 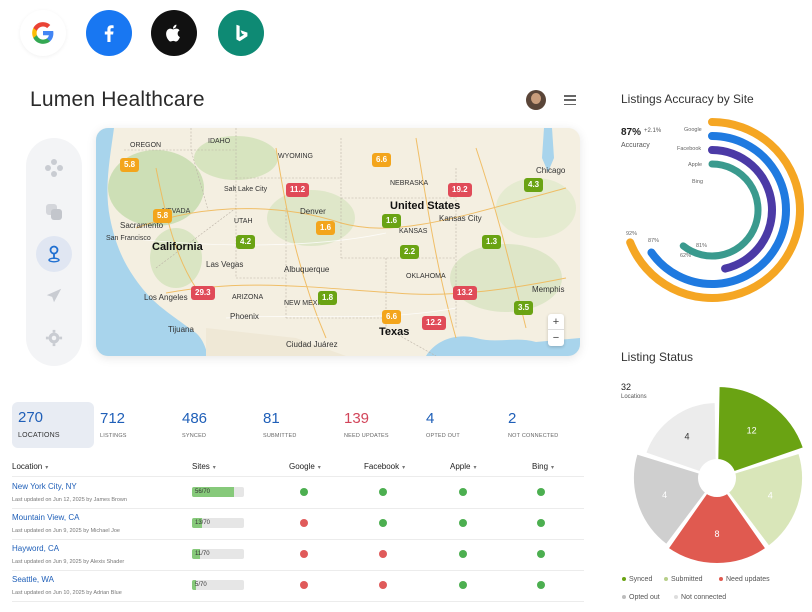 What do you see at coordinates (492, 242) in the screenshot?
I see `map-marker: 1.3` at bounding box center [492, 242].